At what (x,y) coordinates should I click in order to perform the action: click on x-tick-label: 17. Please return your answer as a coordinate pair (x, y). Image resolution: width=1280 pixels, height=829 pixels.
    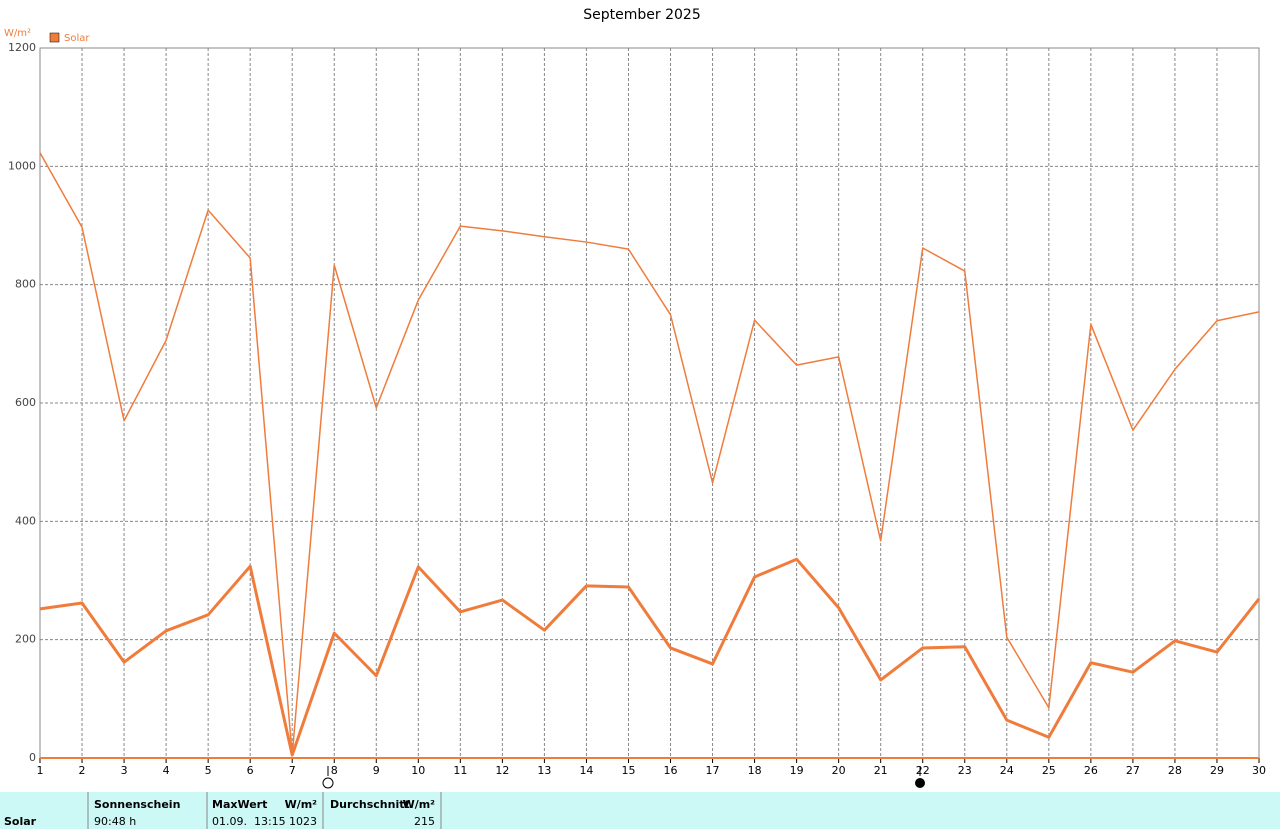
    Looking at the image, I should click on (713, 770).